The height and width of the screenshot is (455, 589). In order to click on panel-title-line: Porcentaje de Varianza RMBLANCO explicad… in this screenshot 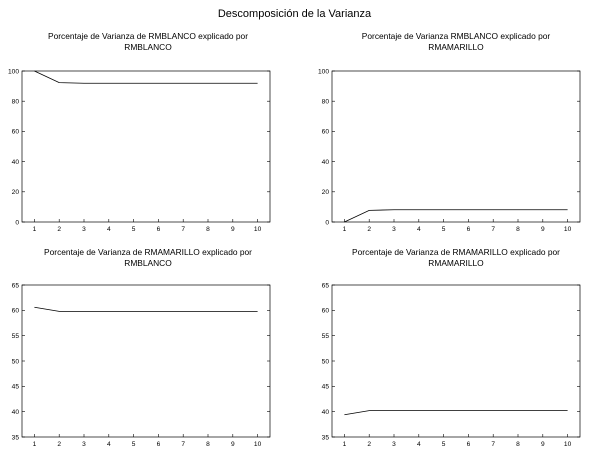, I will do `click(456, 36)`.